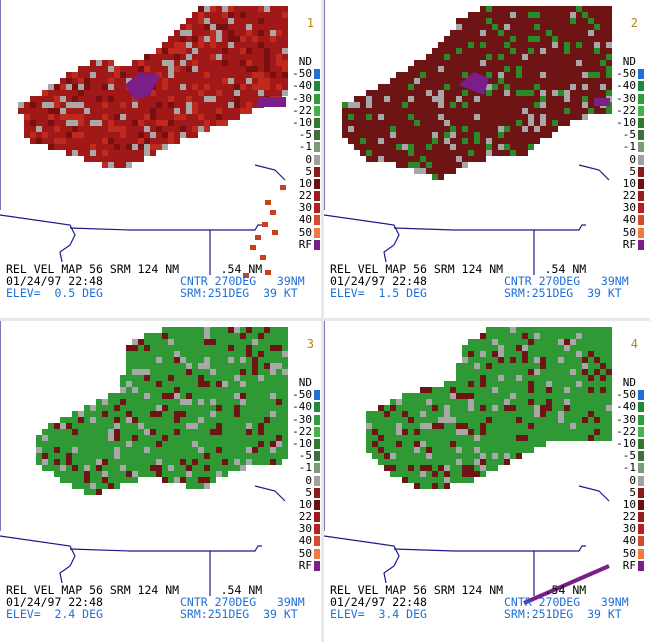 Image resolution: width=650 pixels, height=642 pixels. What do you see at coordinates (628, 135) in the screenshot?
I see `legend-entry: -5` at bounding box center [628, 135].